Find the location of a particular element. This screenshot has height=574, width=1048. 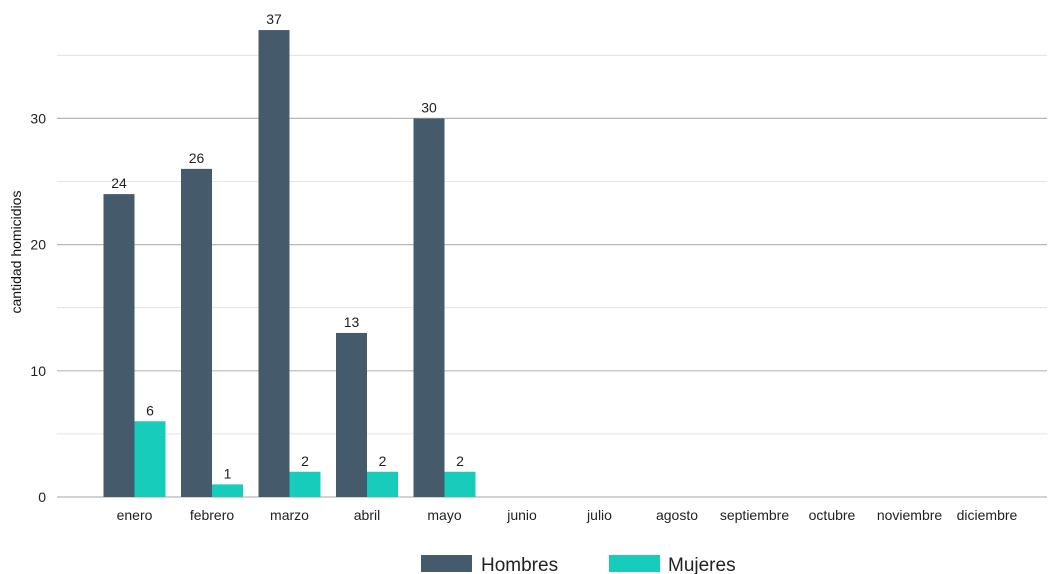

x-tick-label-octubre: octubre is located at coordinates (832, 515).